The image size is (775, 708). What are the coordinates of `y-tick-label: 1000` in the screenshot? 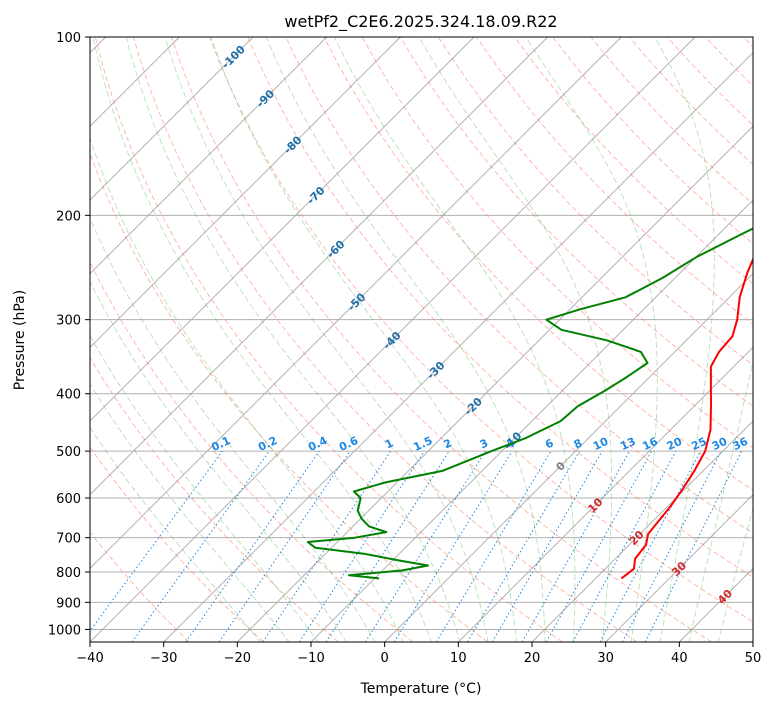 It's located at (64, 630).